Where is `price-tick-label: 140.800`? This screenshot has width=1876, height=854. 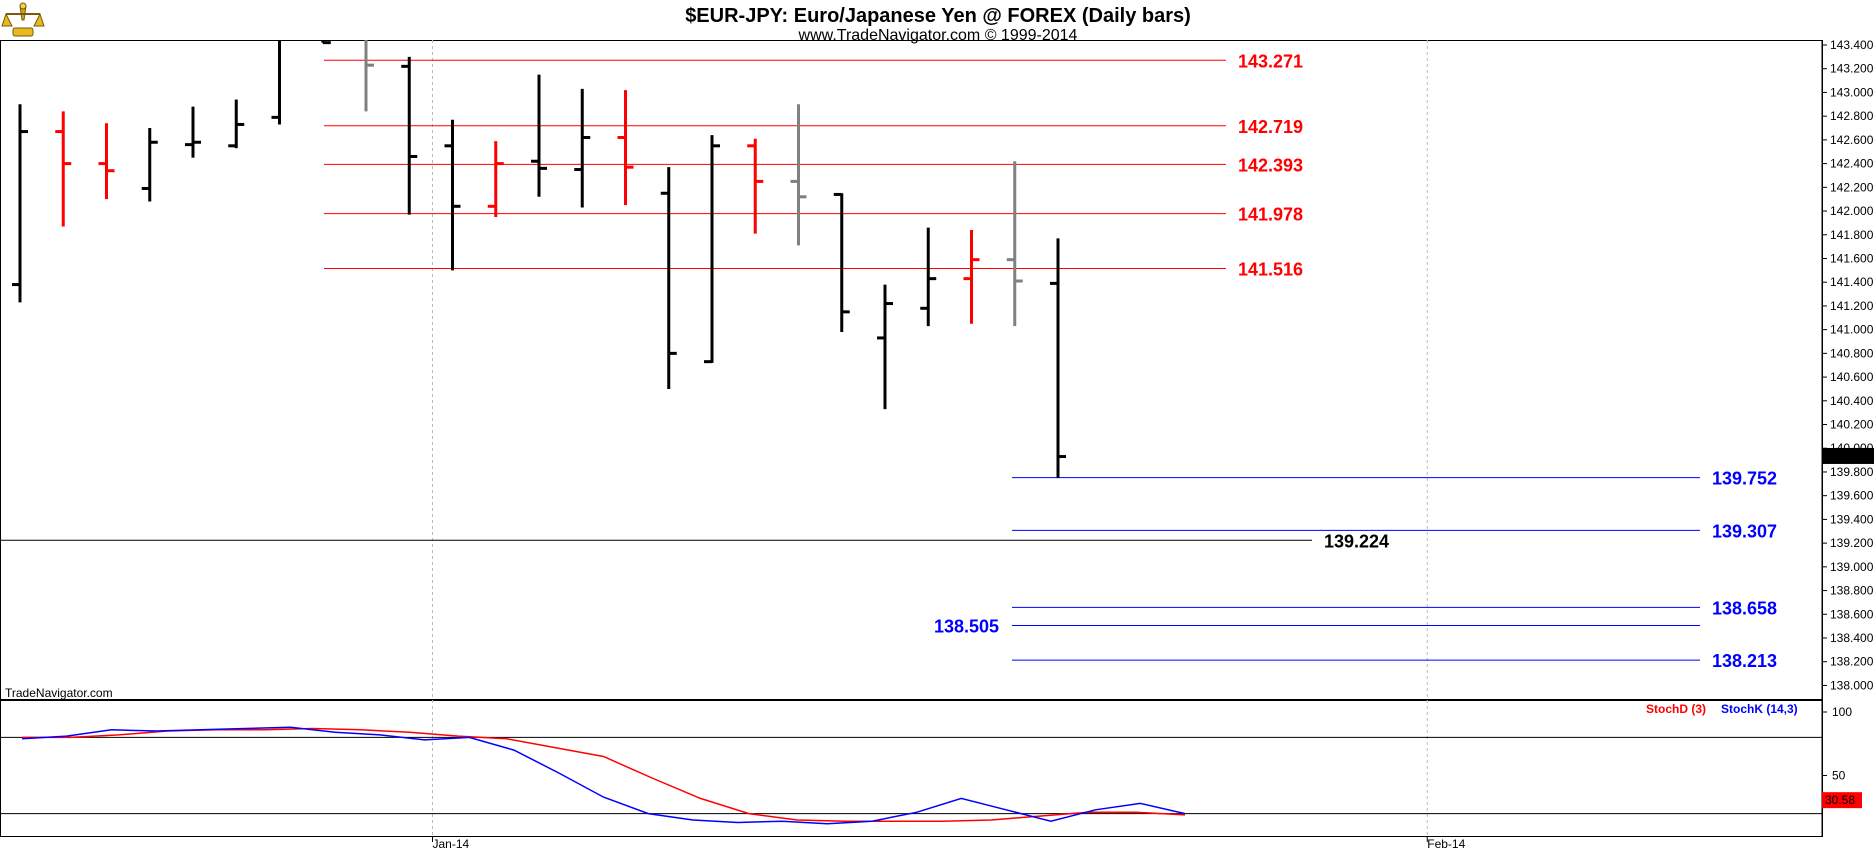
price-tick-label: 140.800 is located at coordinates (1852, 353).